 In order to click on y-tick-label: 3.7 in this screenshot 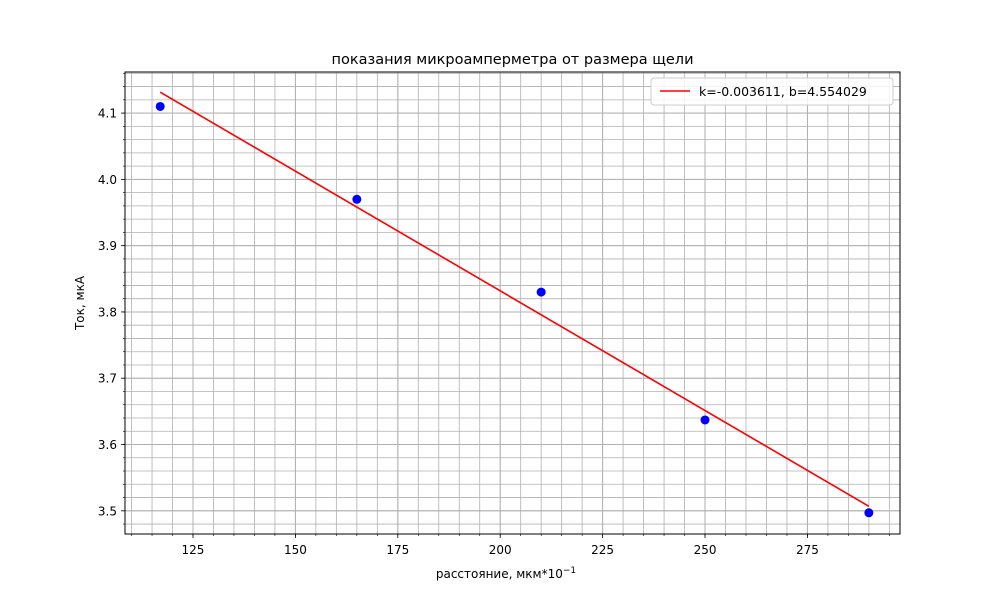, I will do `click(107, 379)`.